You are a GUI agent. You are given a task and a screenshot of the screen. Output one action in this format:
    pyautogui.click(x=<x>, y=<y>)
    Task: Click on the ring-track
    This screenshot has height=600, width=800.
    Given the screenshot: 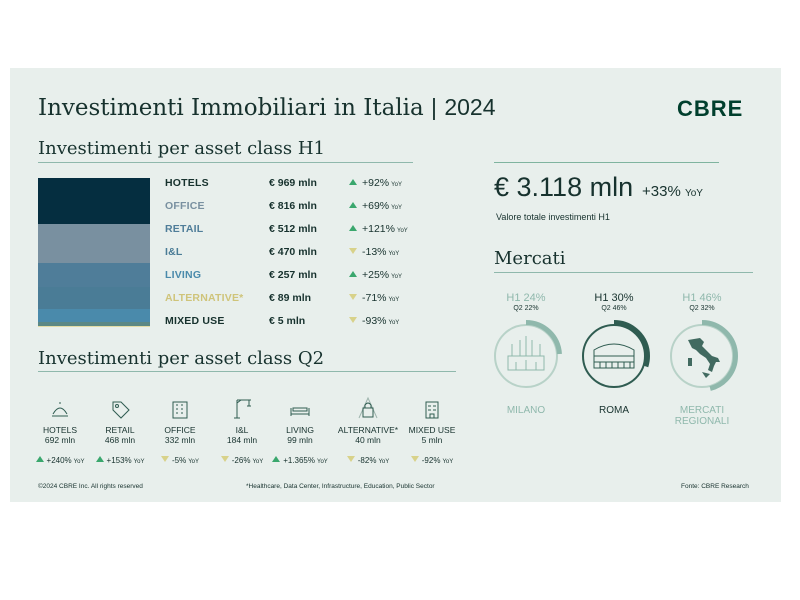 What is the action you would take?
    pyautogui.click(x=702, y=356)
    